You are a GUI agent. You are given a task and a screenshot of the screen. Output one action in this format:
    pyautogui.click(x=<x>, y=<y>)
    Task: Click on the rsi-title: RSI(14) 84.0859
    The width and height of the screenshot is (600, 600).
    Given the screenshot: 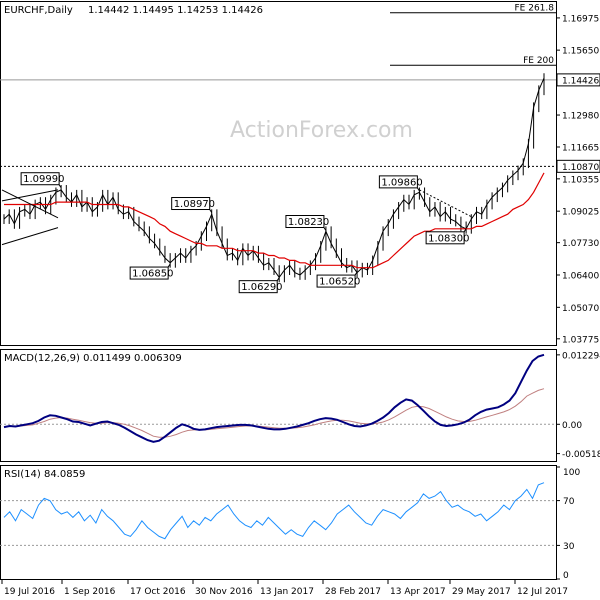 What is the action you would take?
    pyautogui.click(x=44, y=474)
    